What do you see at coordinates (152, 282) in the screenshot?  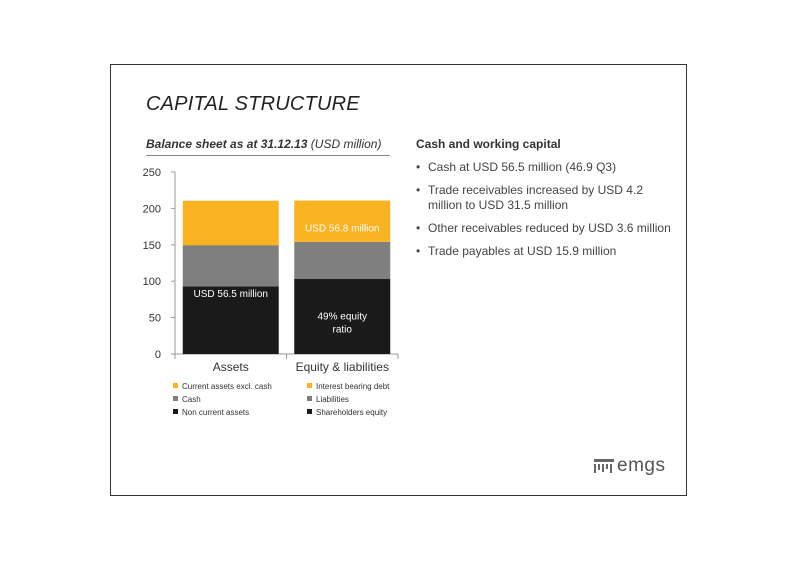 I see `y-tick-label: 100` at bounding box center [152, 282].